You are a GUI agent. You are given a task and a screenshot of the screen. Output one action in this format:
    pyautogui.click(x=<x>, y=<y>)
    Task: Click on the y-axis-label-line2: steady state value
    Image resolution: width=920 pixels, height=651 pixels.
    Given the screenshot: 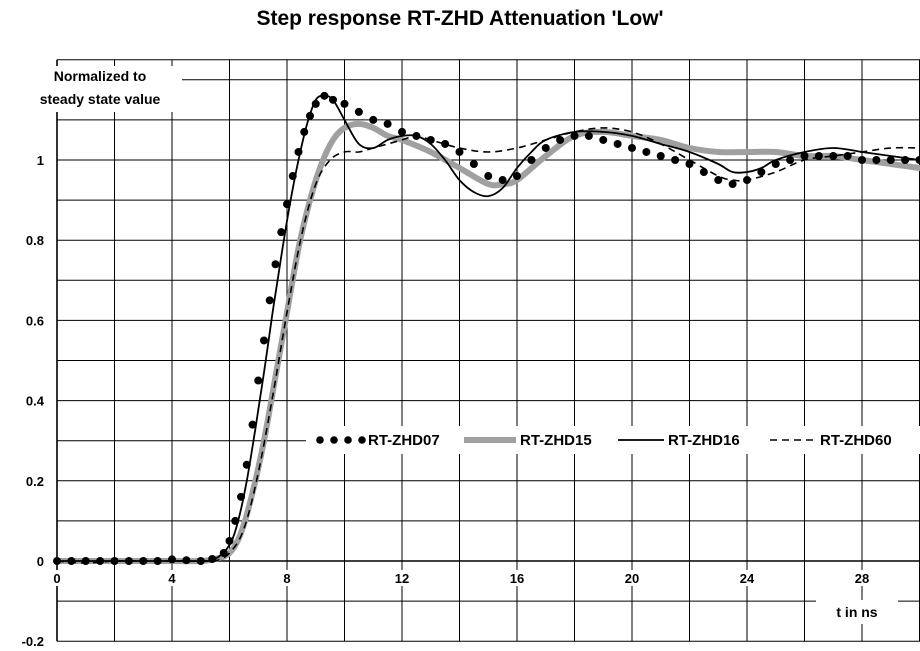 What is the action you would take?
    pyautogui.click(x=100, y=99)
    